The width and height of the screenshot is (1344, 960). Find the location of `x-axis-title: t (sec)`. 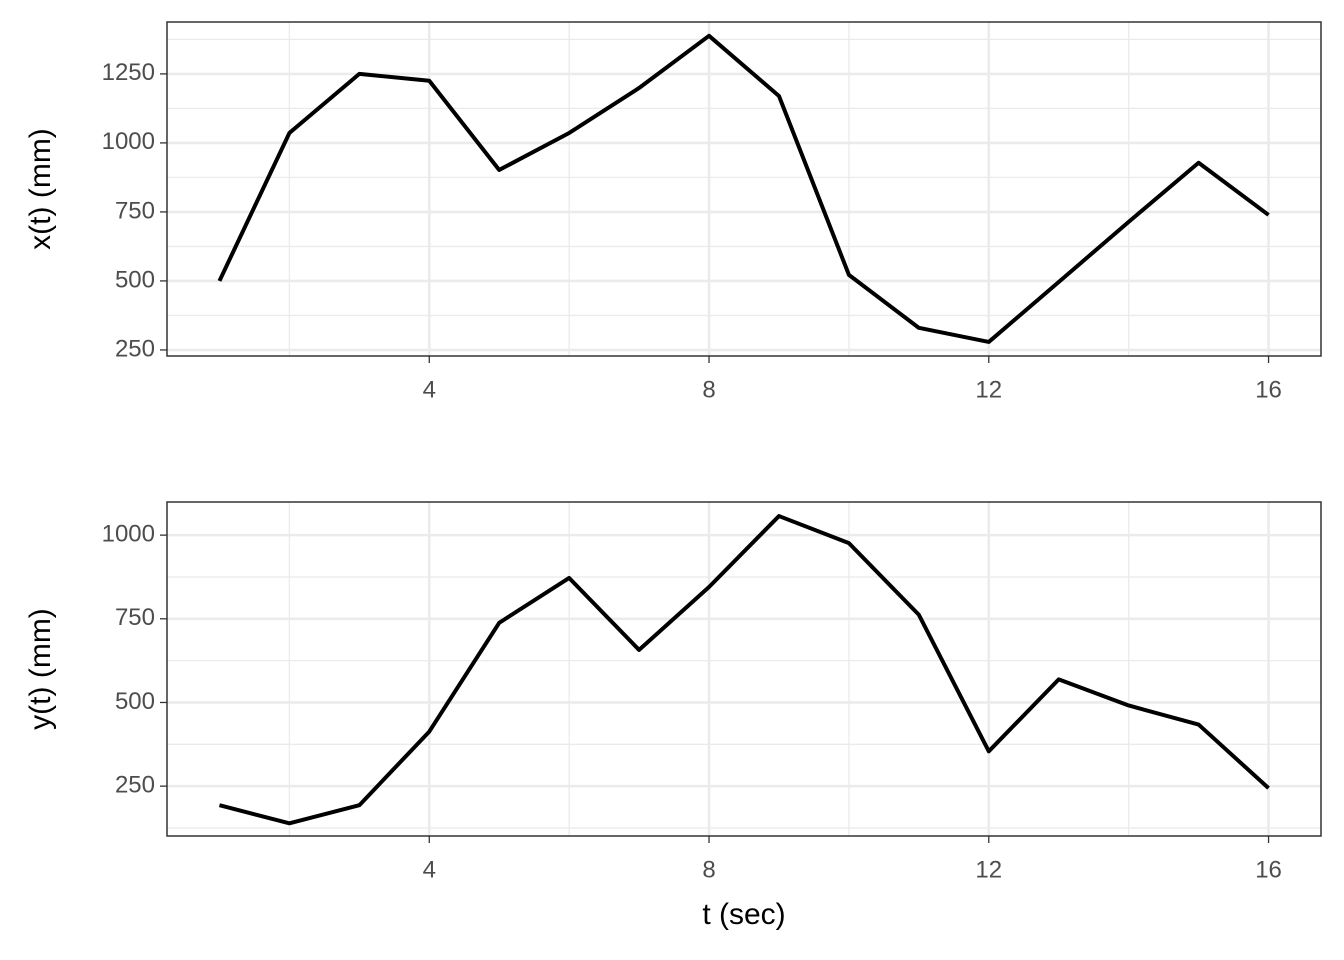

x-axis-title: t (sec) is located at coordinates (743, 914).